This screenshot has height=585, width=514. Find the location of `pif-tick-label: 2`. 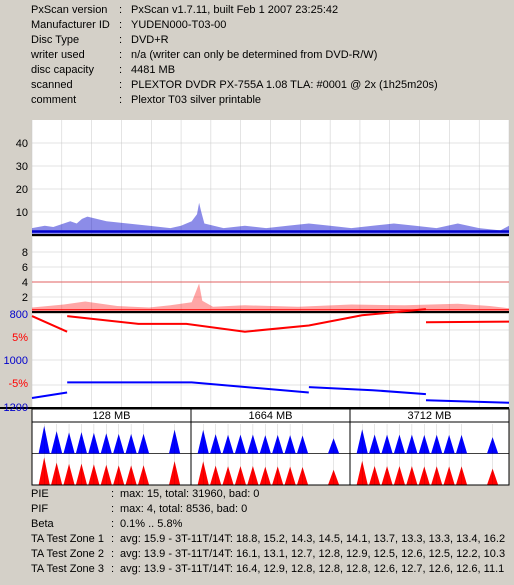

pif-tick-label: 2 is located at coordinates (25, 298).